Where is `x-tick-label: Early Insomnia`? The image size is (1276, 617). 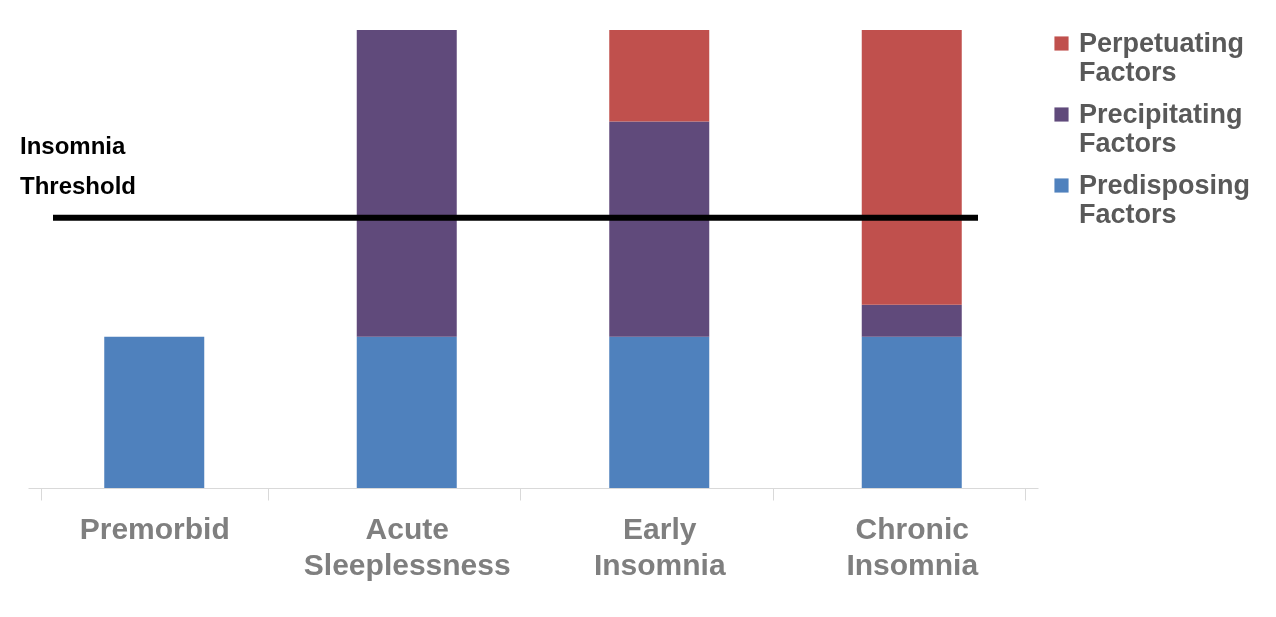
x-tick-label: Early Insomnia is located at coordinates (659, 546).